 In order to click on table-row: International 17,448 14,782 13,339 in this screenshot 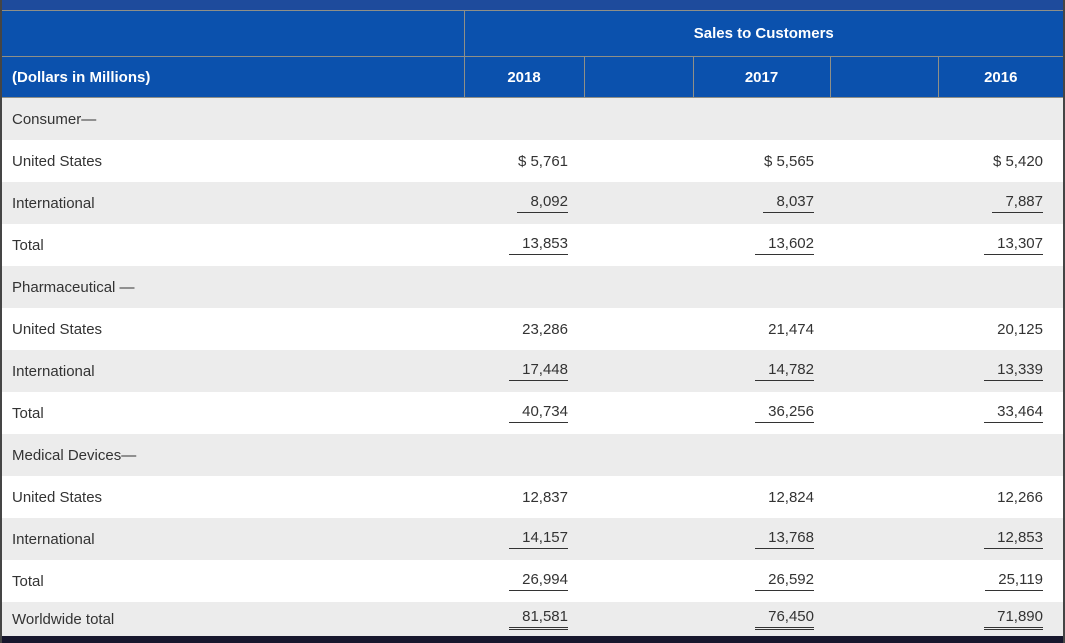, I will do `click(532, 371)`.